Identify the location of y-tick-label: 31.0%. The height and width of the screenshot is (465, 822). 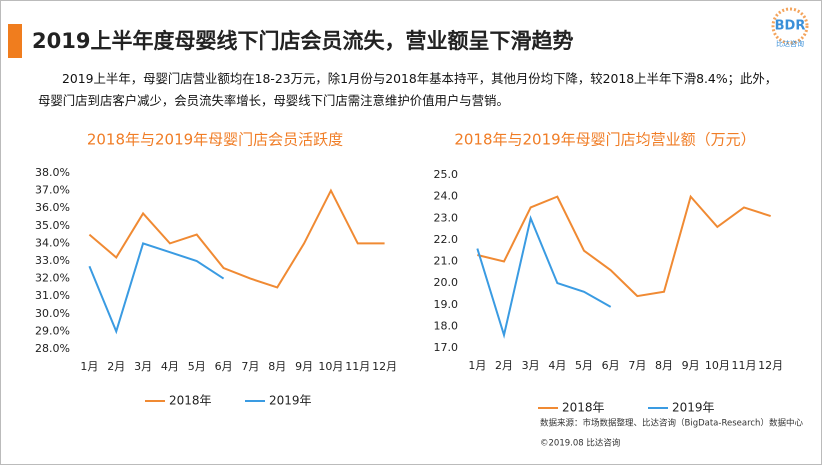
(52, 295).